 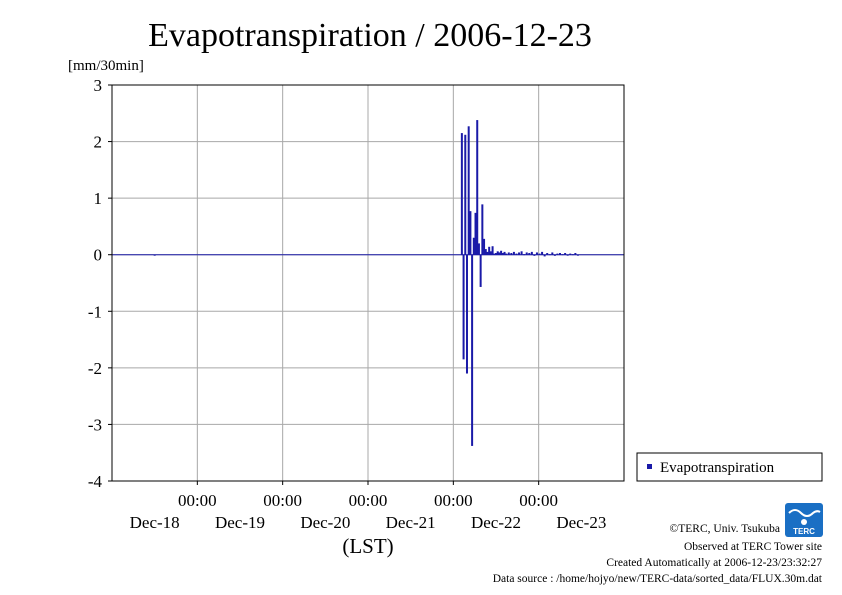 I want to click on terc-logo: TERC, so click(x=804, y=520).